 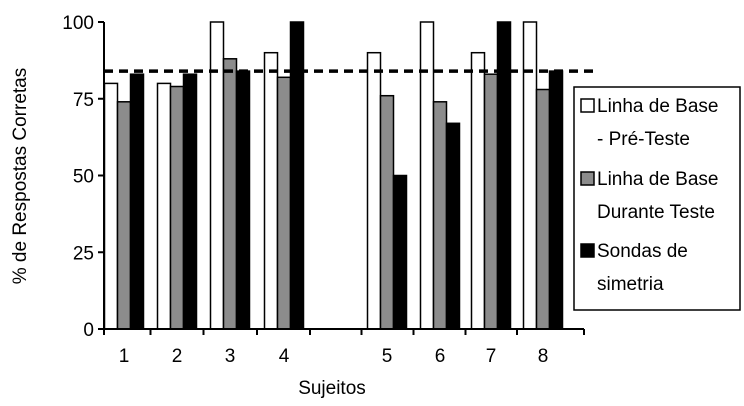 I want to click on legend-label: simetria, so click(x=630, y=284).